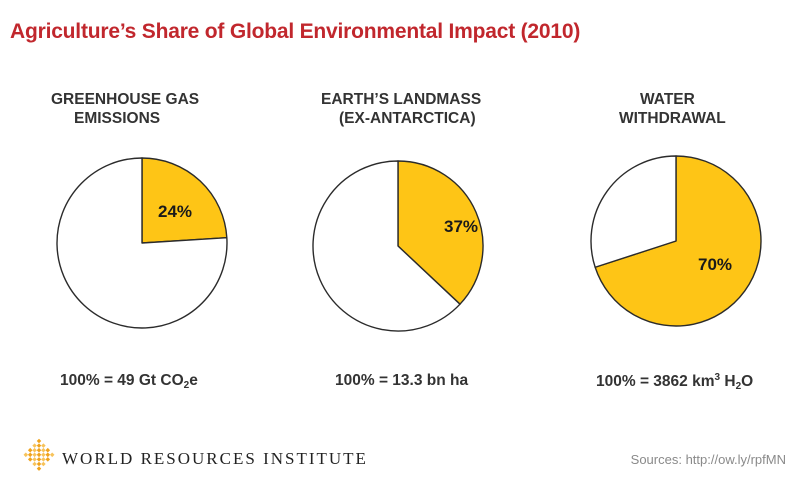  What do you see at coordinates (715, 264) in the screenshot?
I see `pie-slice-label: 70%` at bounding box center [715, 264].